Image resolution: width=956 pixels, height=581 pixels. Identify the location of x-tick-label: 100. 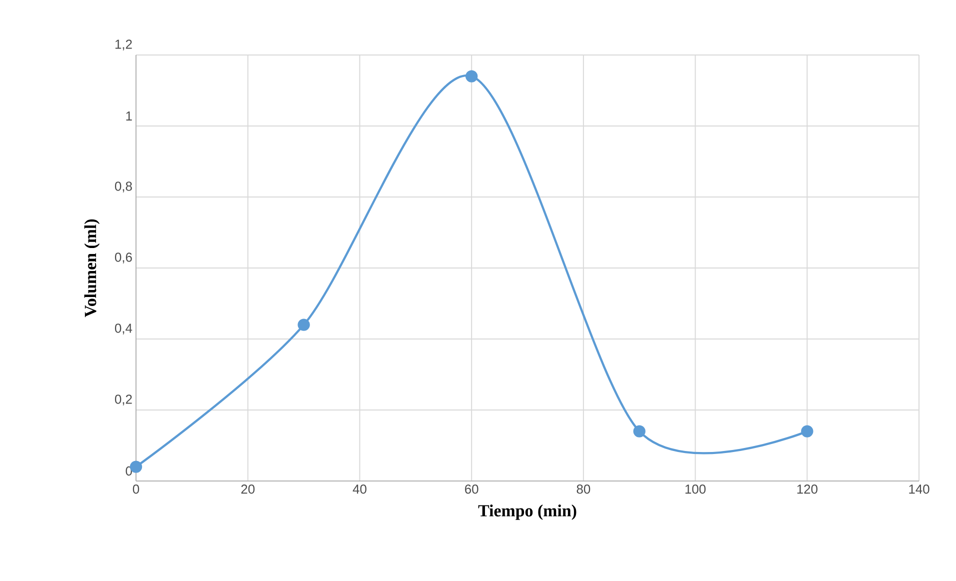
(695, 489).